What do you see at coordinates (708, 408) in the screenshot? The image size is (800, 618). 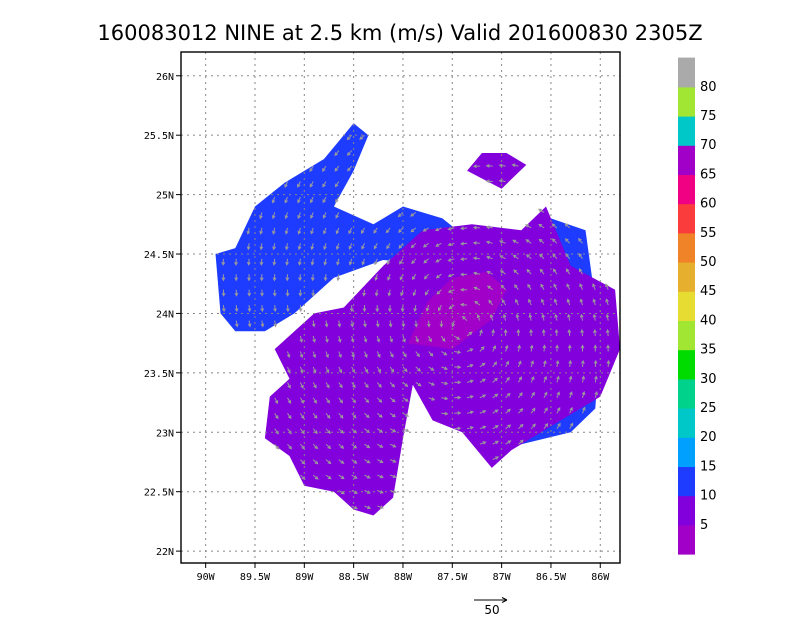 I see `colorbar-label: 25` at bounding box center [708, 408].